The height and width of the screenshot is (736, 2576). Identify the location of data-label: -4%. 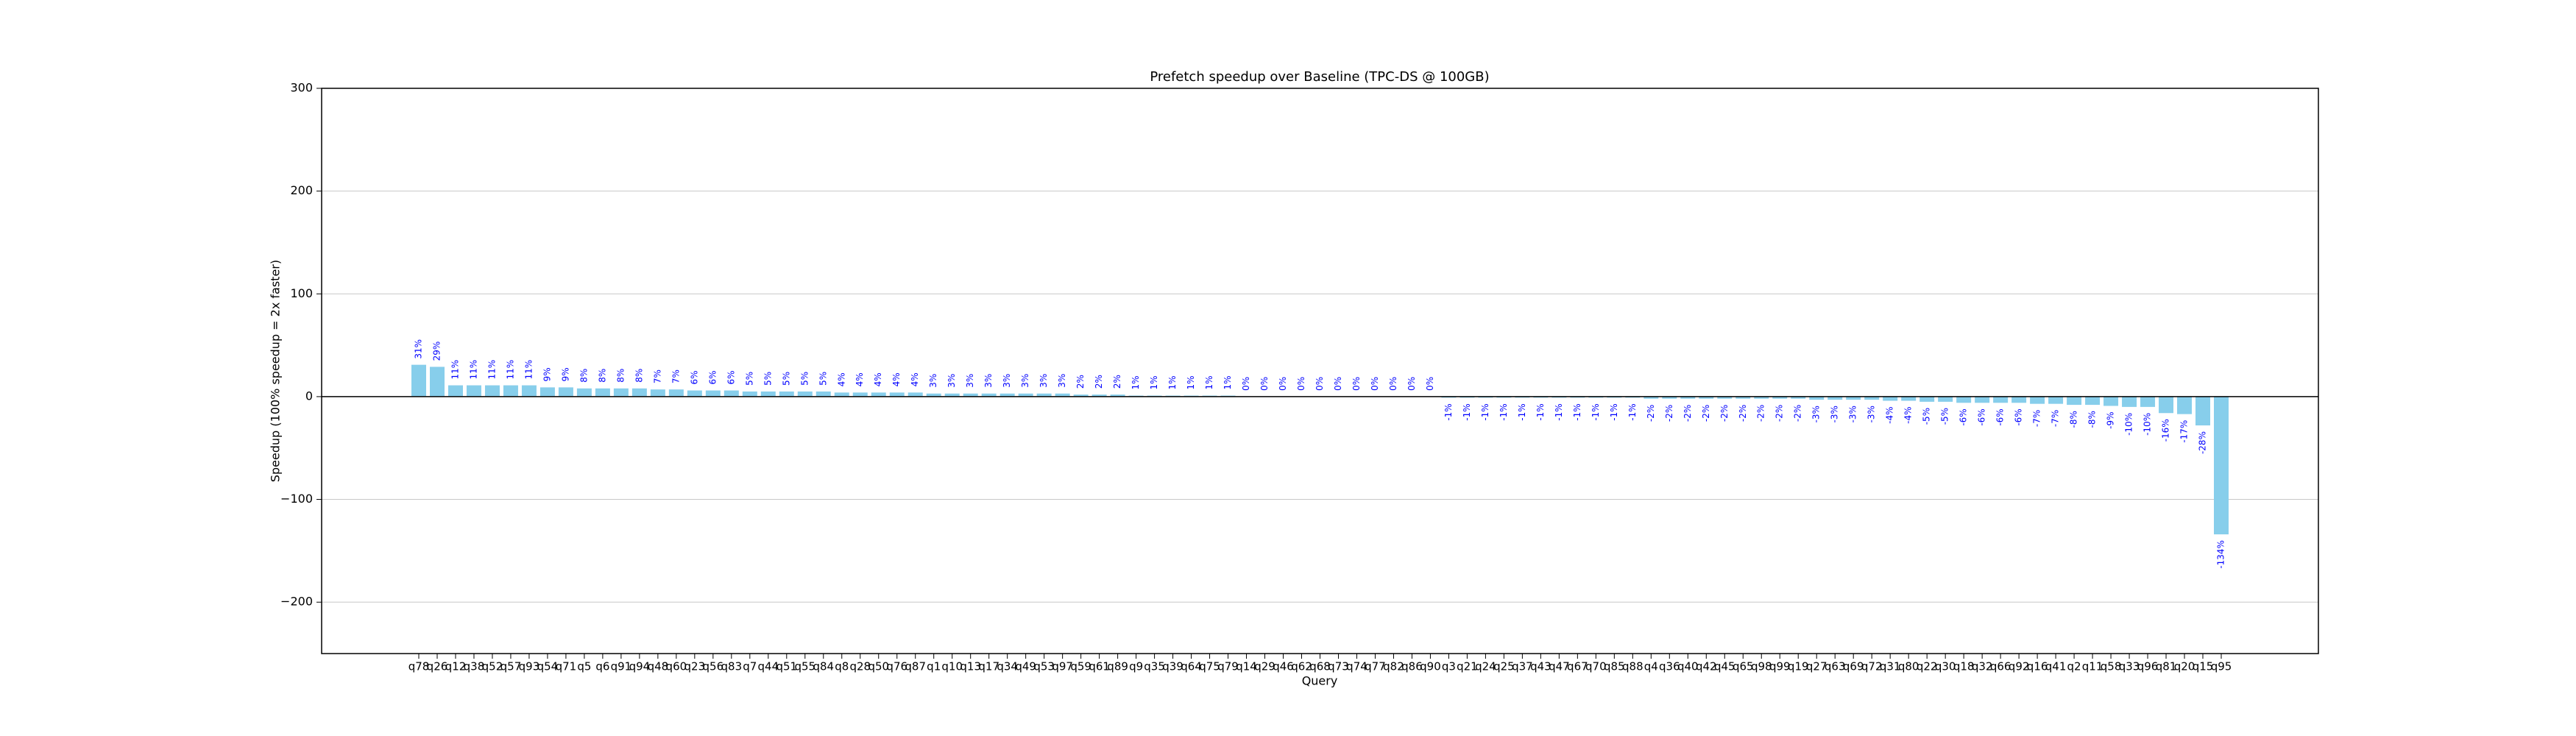
(1908, 414).